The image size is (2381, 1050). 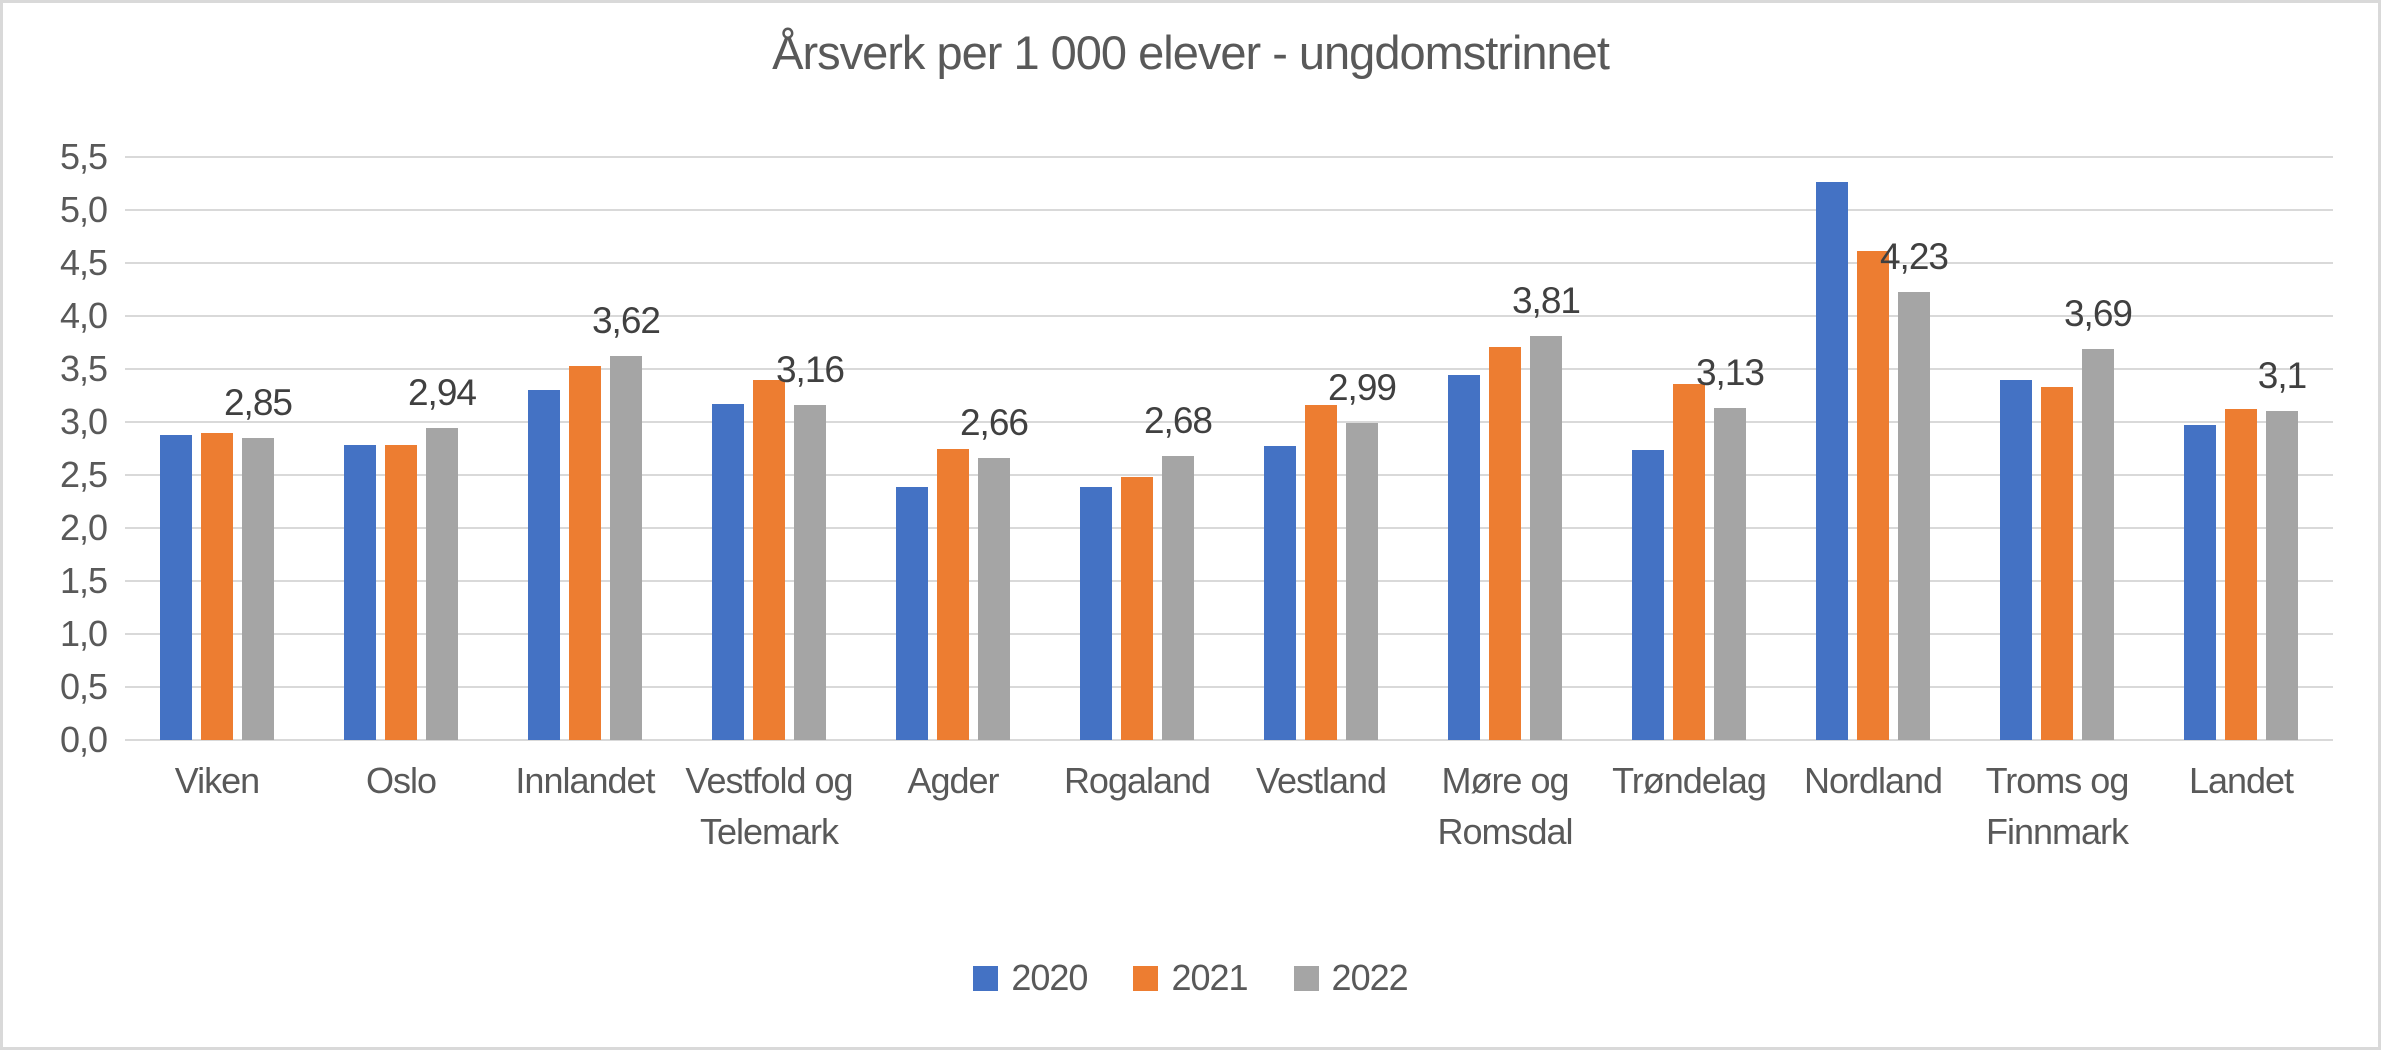 What do you see at coordinates (2057, 563) in the screenshot?
I see `bar-2021-troms-og-finnmark` at bounding box center [2057, 563].